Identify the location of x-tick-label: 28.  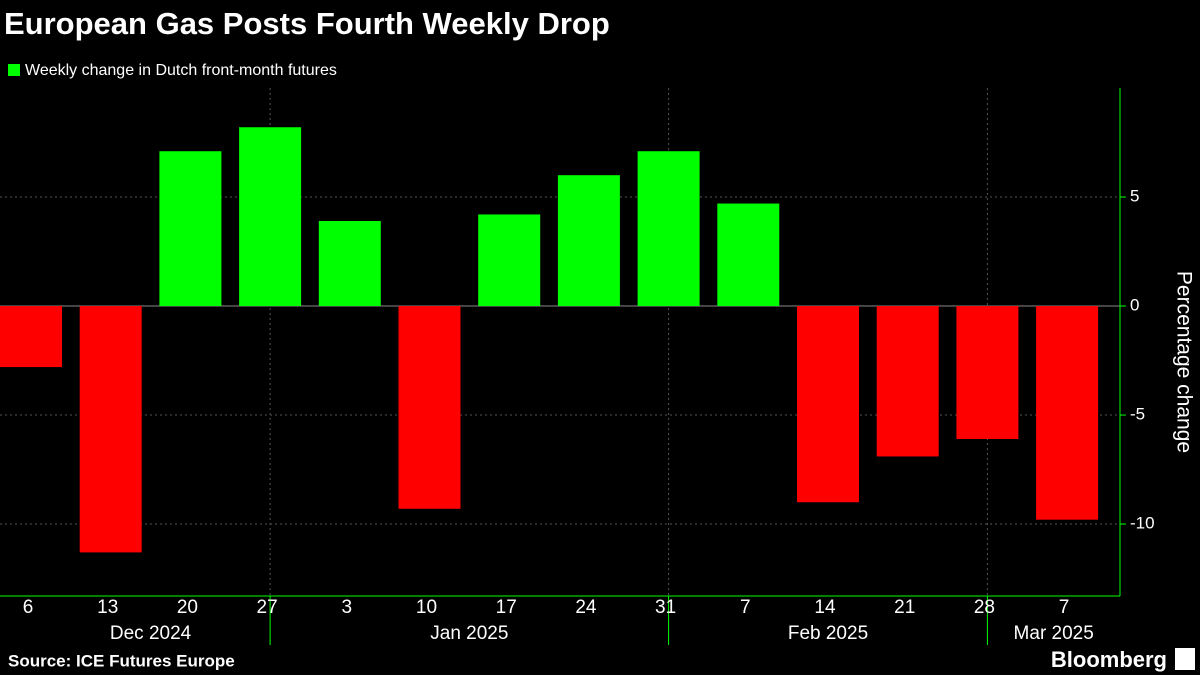
(984, 607).